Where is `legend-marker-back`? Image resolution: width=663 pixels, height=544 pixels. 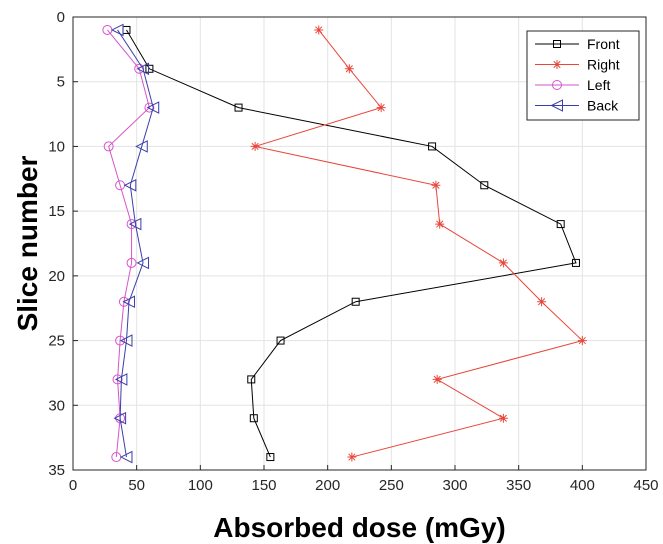
legend-marker-back is located at coordinates (556, 105).